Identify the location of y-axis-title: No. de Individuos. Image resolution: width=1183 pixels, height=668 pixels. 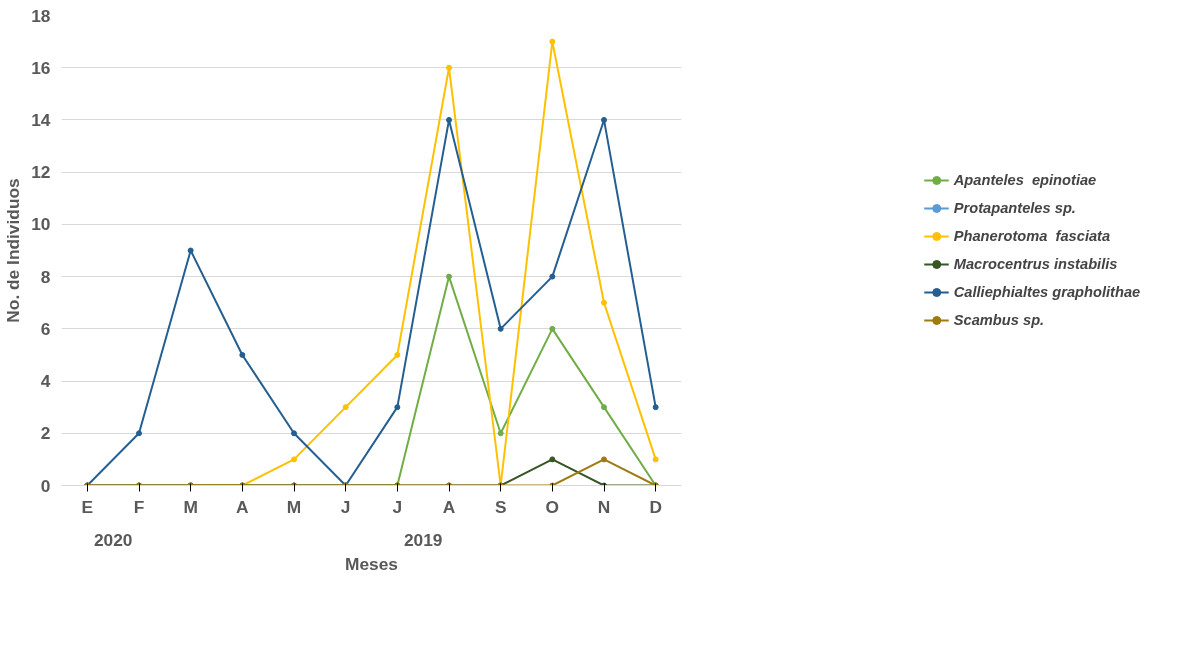
(13, 250).